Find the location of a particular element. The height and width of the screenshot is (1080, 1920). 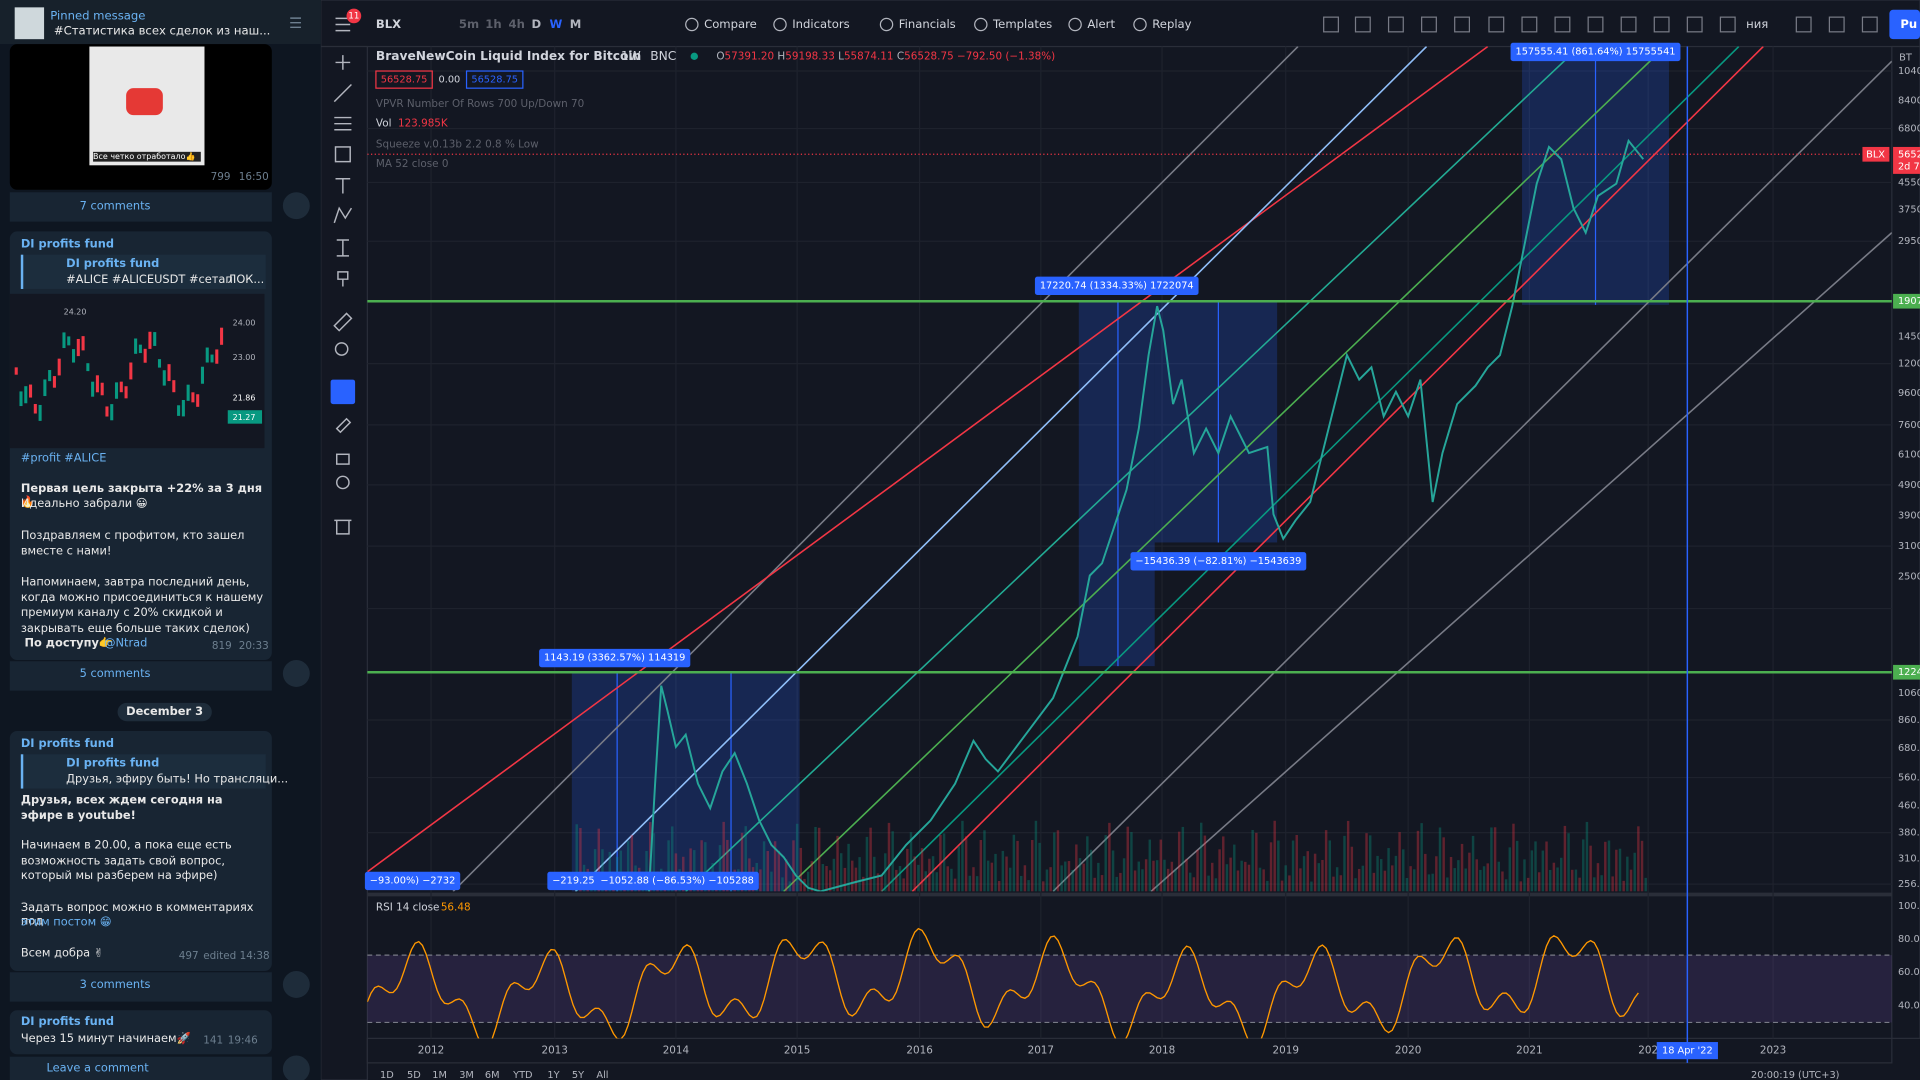

draw-mode-tool is located at coordinates (343, 425).